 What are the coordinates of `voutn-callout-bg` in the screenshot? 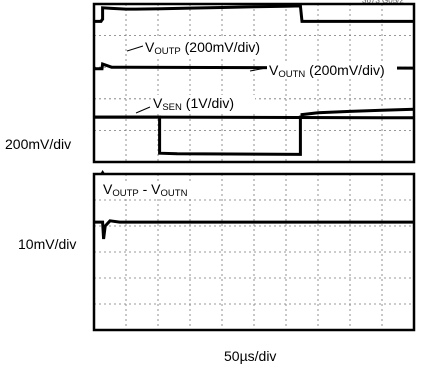 It's located at (332, 70).